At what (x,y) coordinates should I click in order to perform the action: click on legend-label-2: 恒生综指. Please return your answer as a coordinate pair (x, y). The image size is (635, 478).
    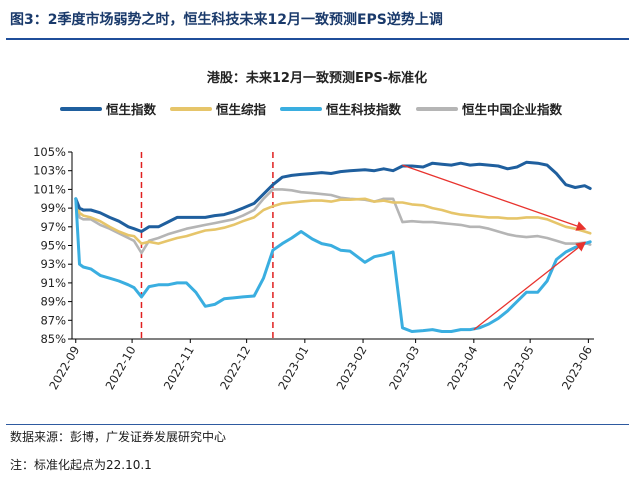
    Looking at the image, I should click on (241, 109).